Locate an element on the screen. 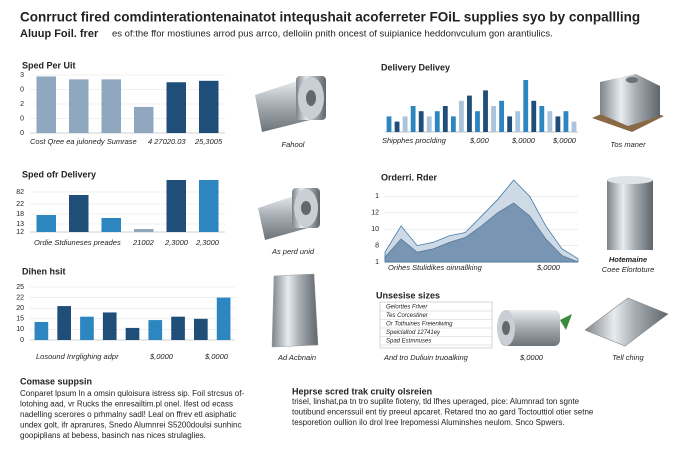 The image size is (682, 457). table-row: Speiclaltod 12741ey is located at coordinates (413, 333).